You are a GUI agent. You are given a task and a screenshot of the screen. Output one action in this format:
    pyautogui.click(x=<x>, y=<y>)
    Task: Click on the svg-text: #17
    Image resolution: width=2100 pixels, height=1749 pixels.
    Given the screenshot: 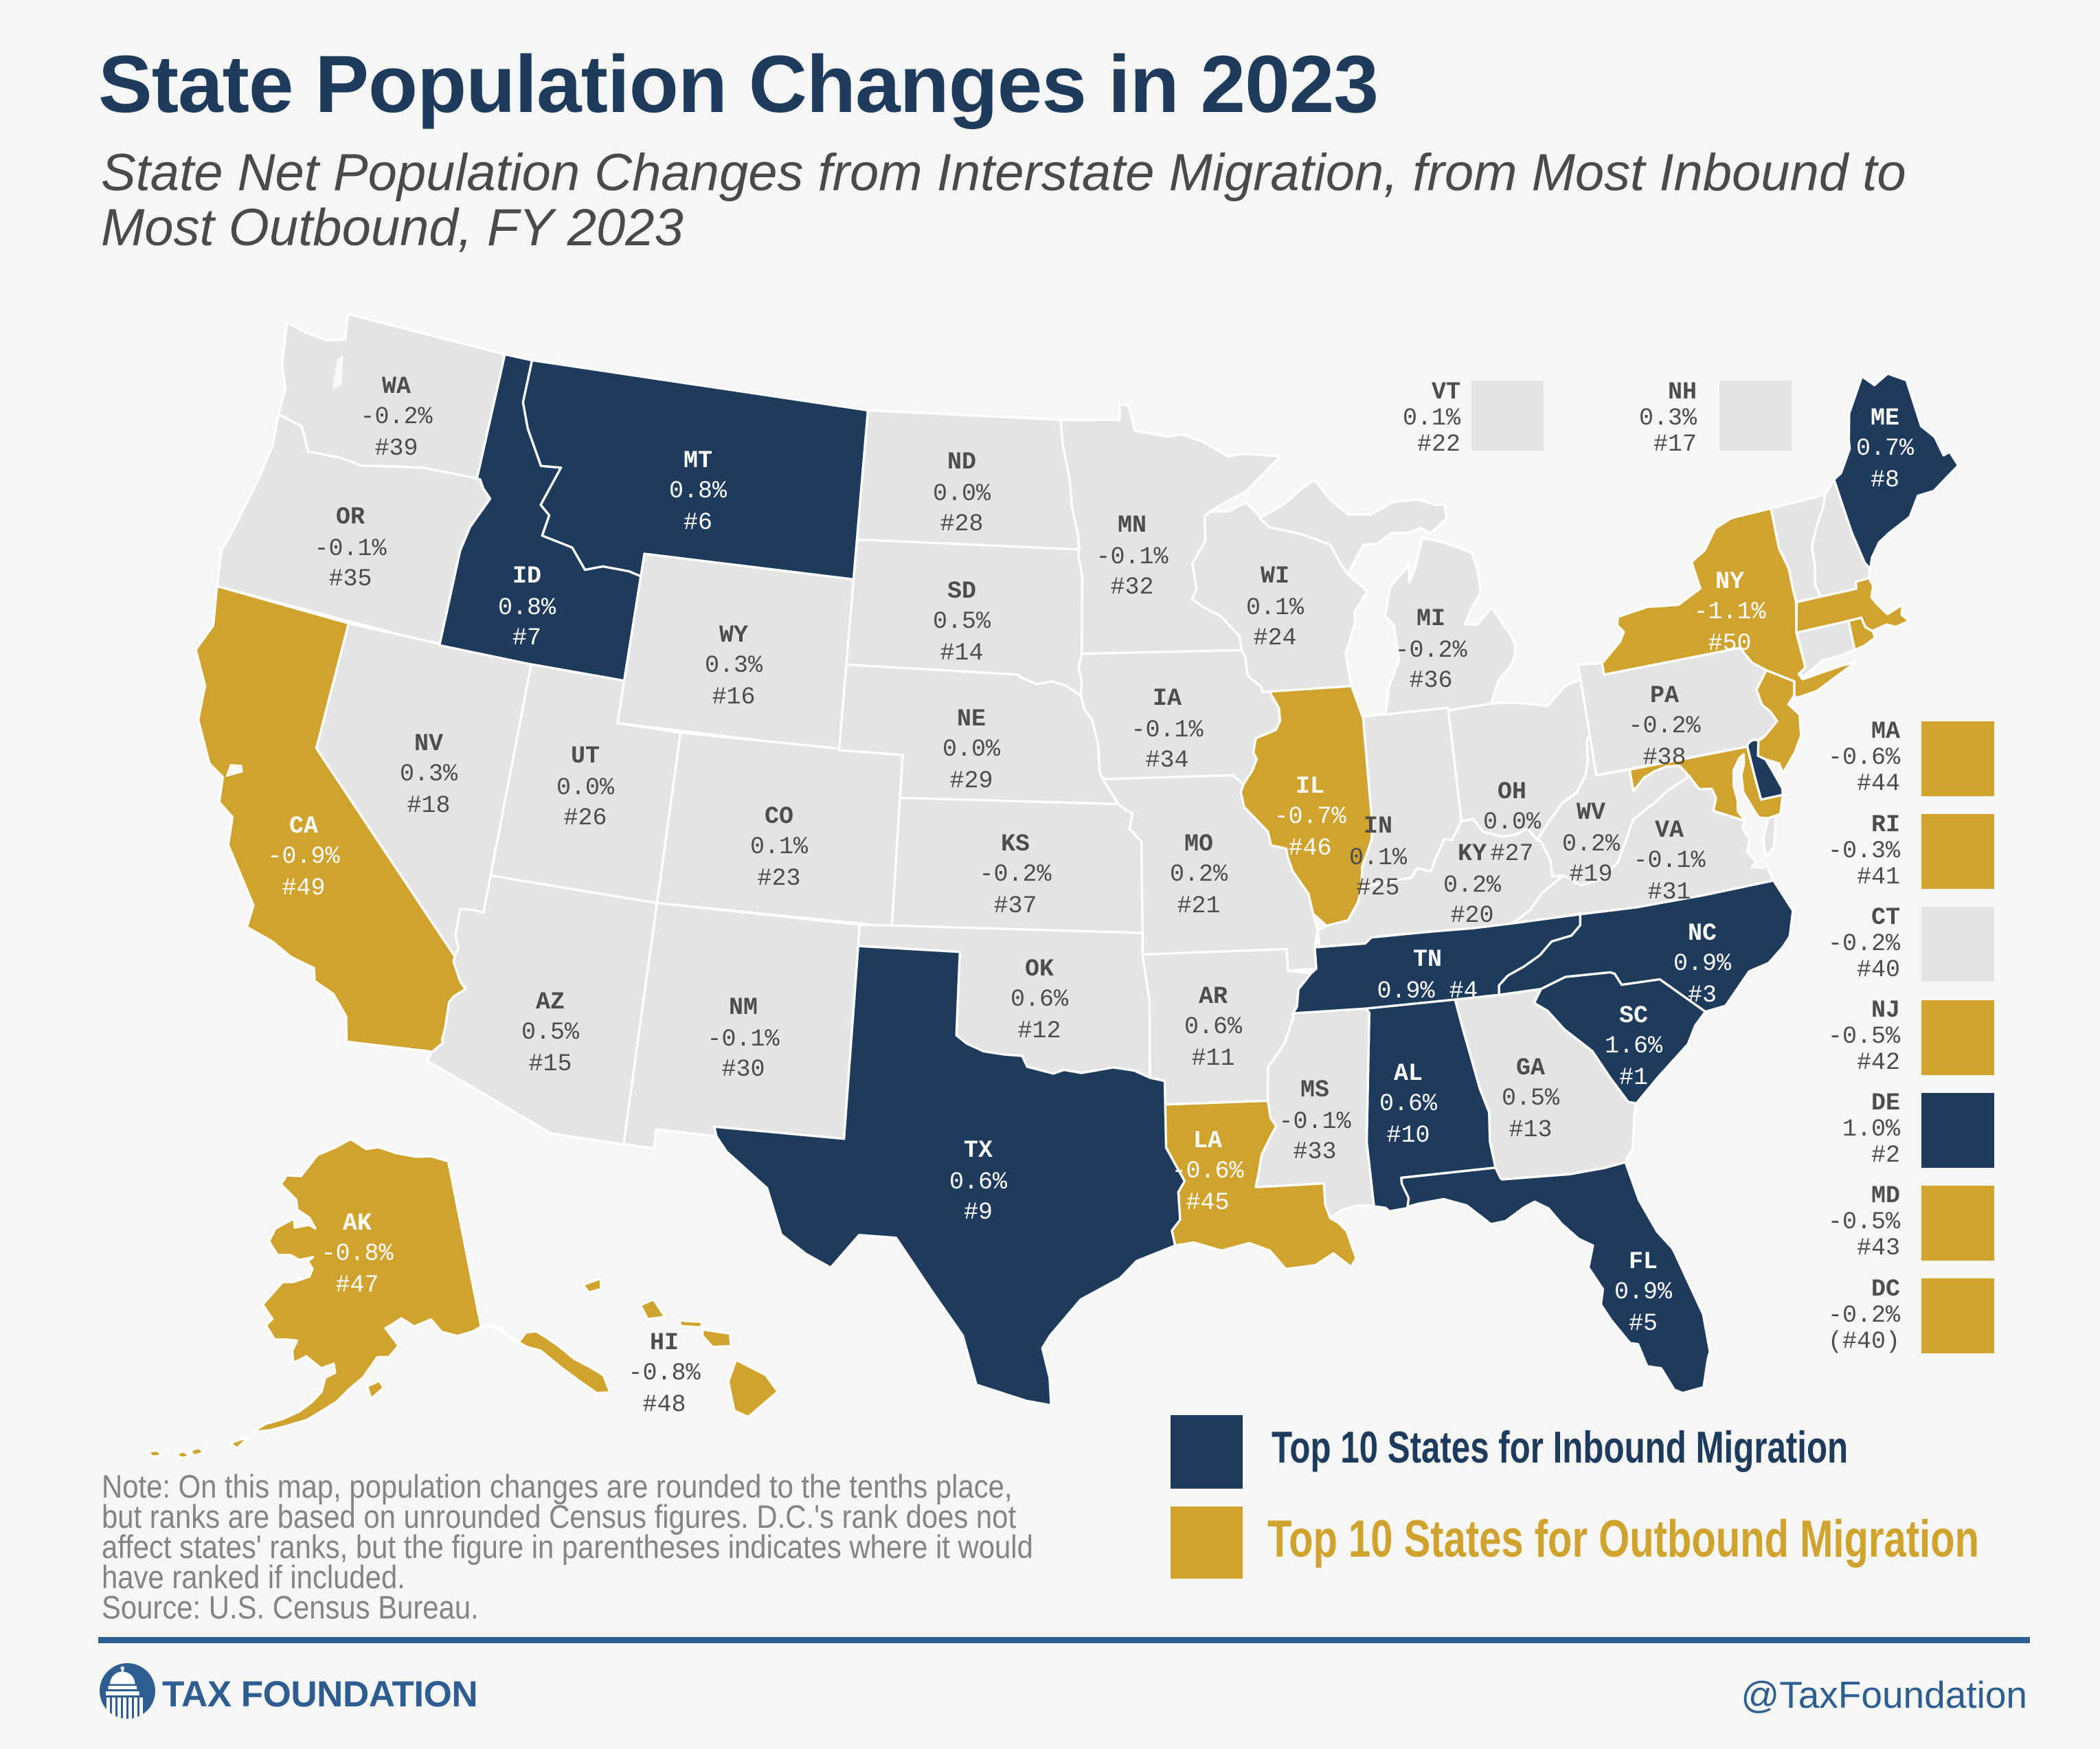 What is the action you would take?
    pyautogui.click(x=1675, y=445)
    